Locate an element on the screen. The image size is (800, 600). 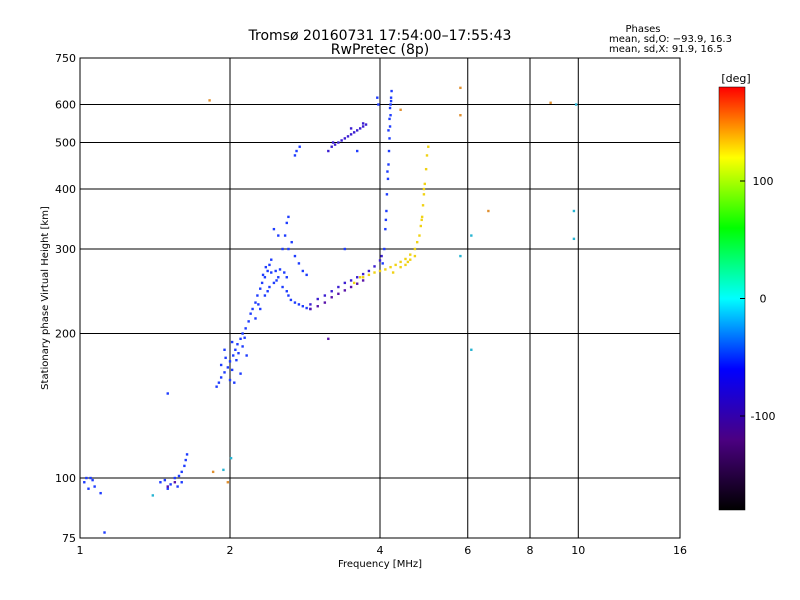
x-tick-label: 2 is located at coordinates (230, 550).